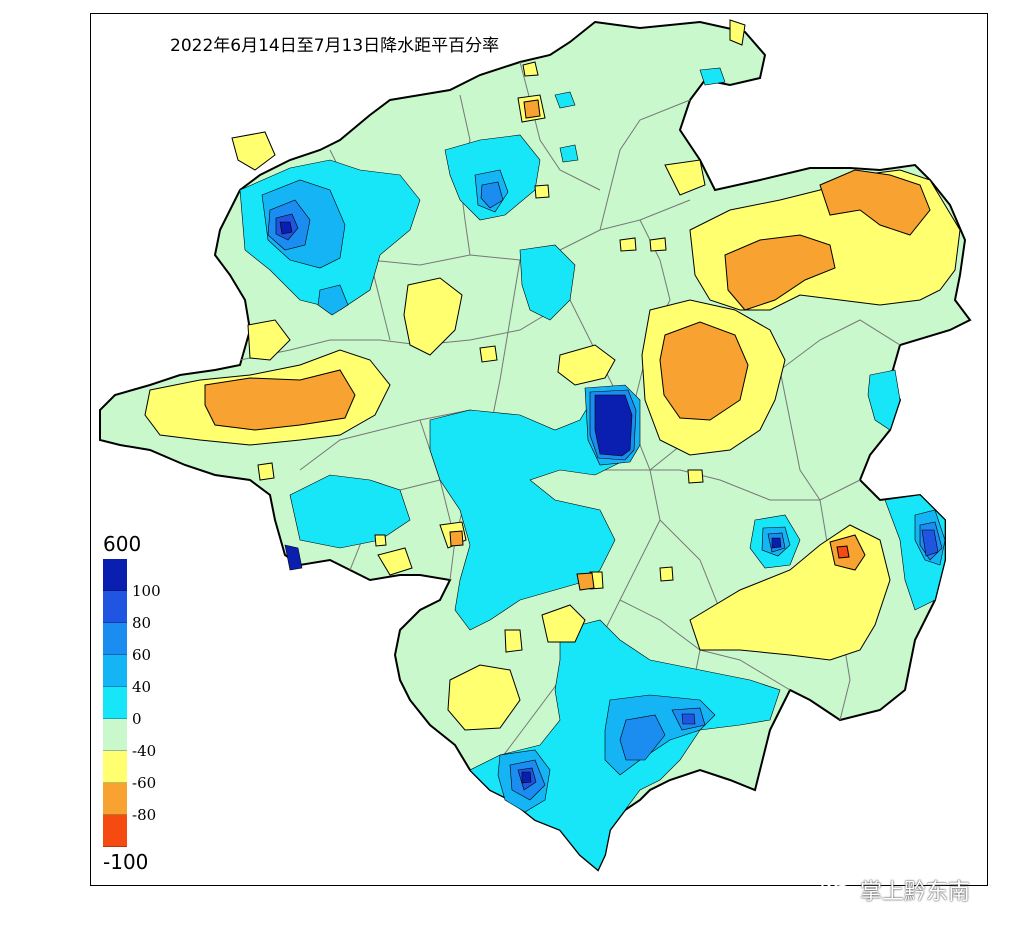 This screenshot has height=933, width=1024. What do you see at coordinates (142, 687) in the screenshot?
I see `legend-label: 40` at bounding box center [142, 687].